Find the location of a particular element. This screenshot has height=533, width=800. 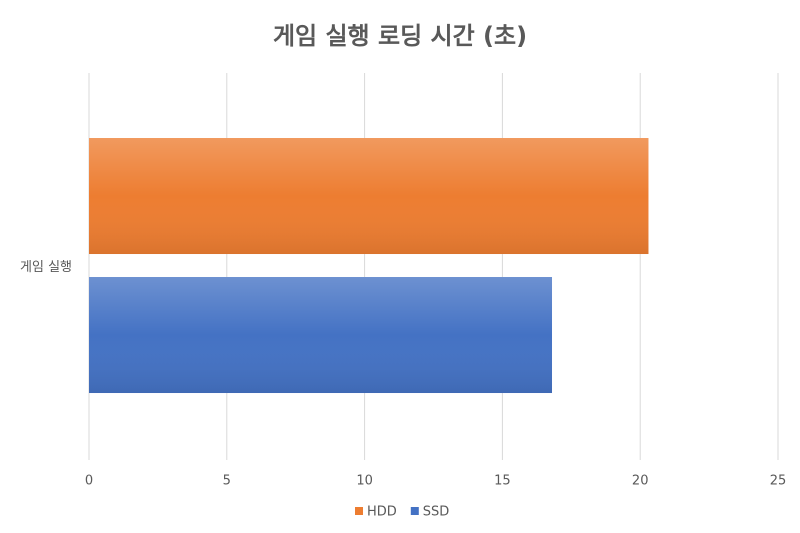

x-tick-label: 20 is located at coordinates (640, 481).